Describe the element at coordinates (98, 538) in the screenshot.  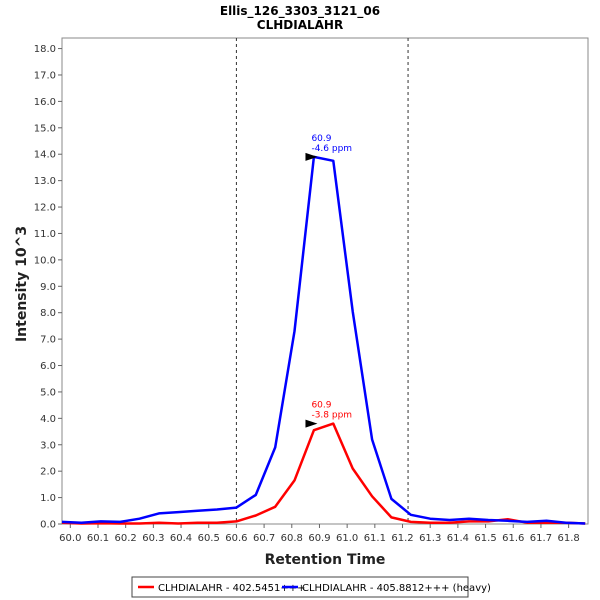
I see `x-tick-label: 60.1` at that location.